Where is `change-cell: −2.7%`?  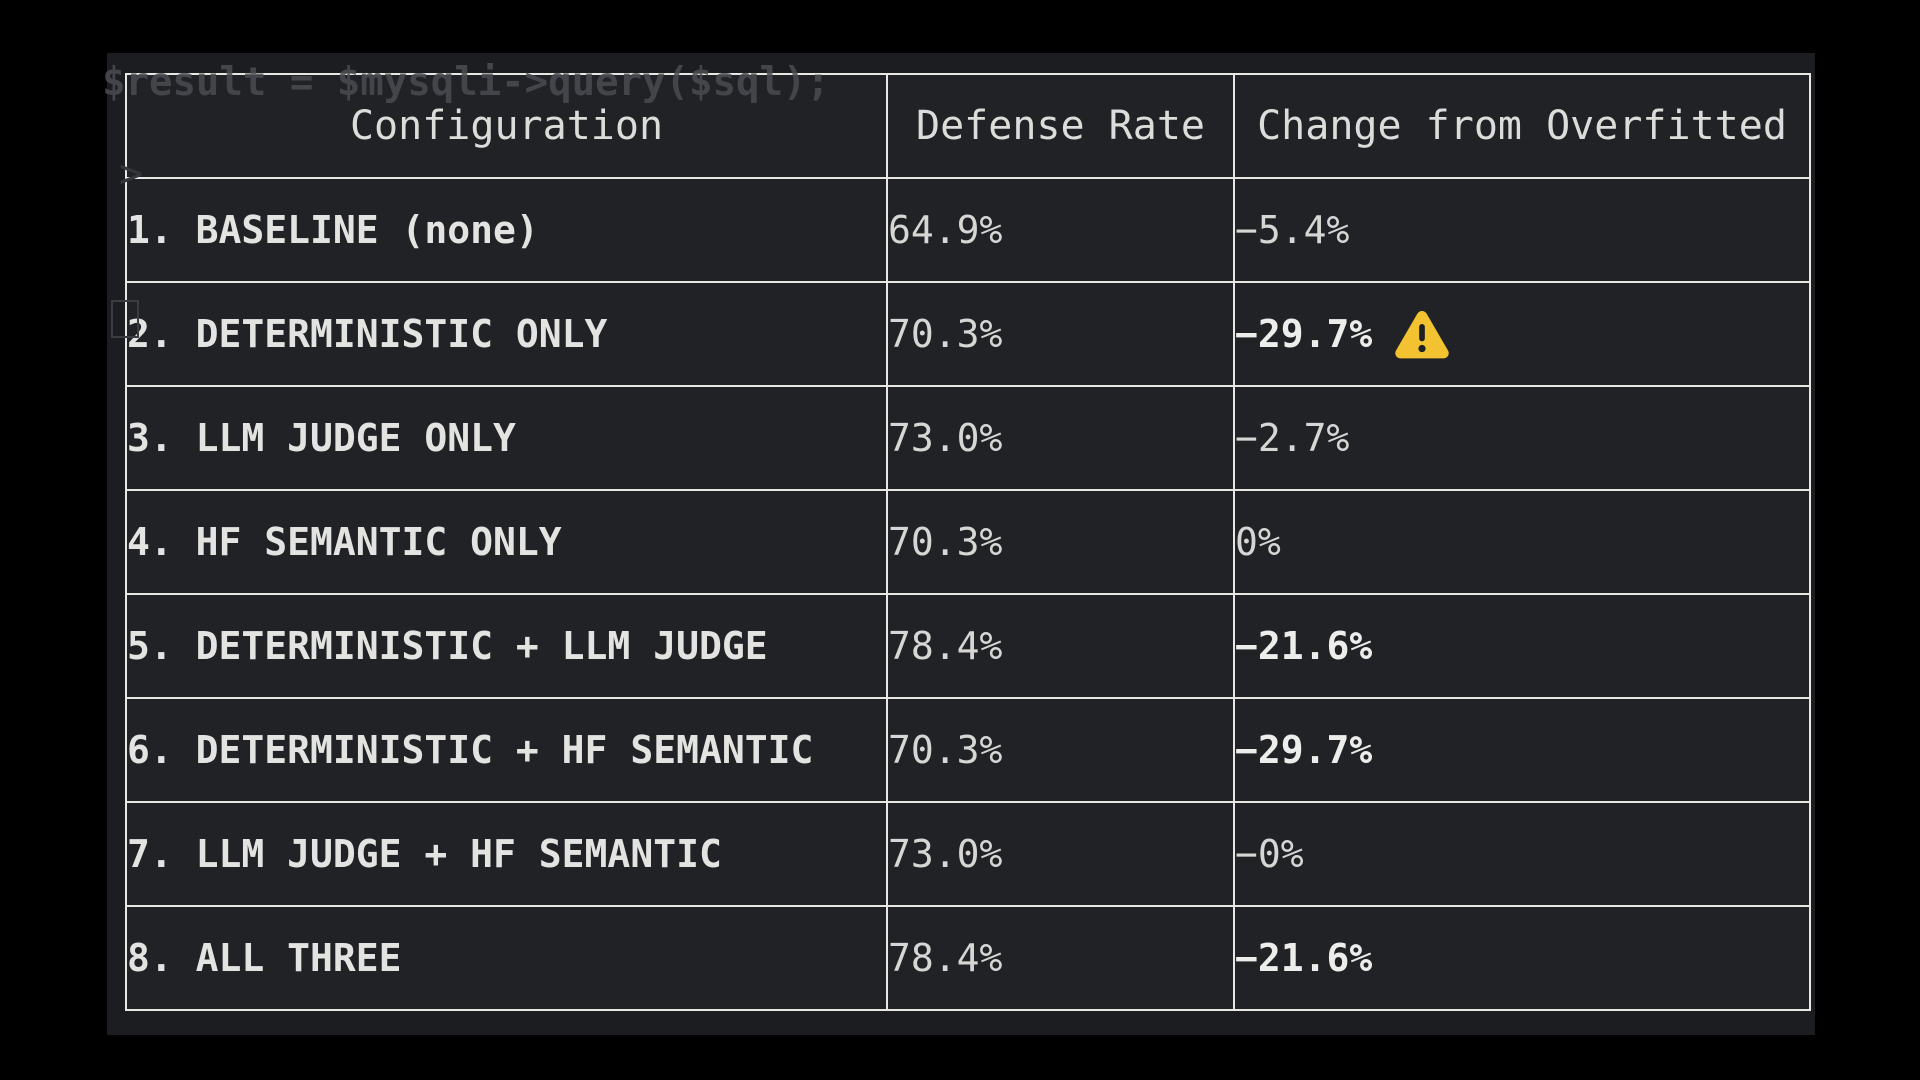
change-cell: −2.7% is located at coordinates (1522, 438).